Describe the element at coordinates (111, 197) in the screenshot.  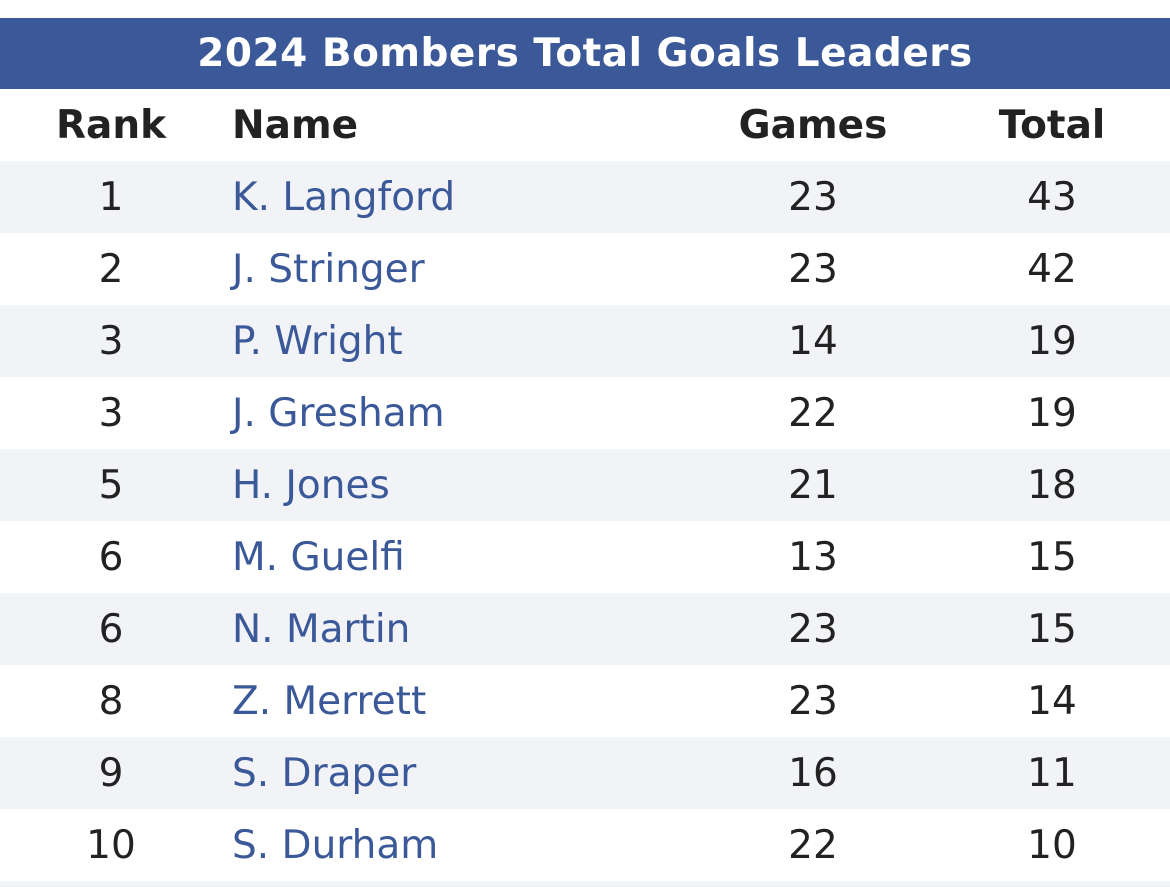
I see `cell-rank: 1` at that location.